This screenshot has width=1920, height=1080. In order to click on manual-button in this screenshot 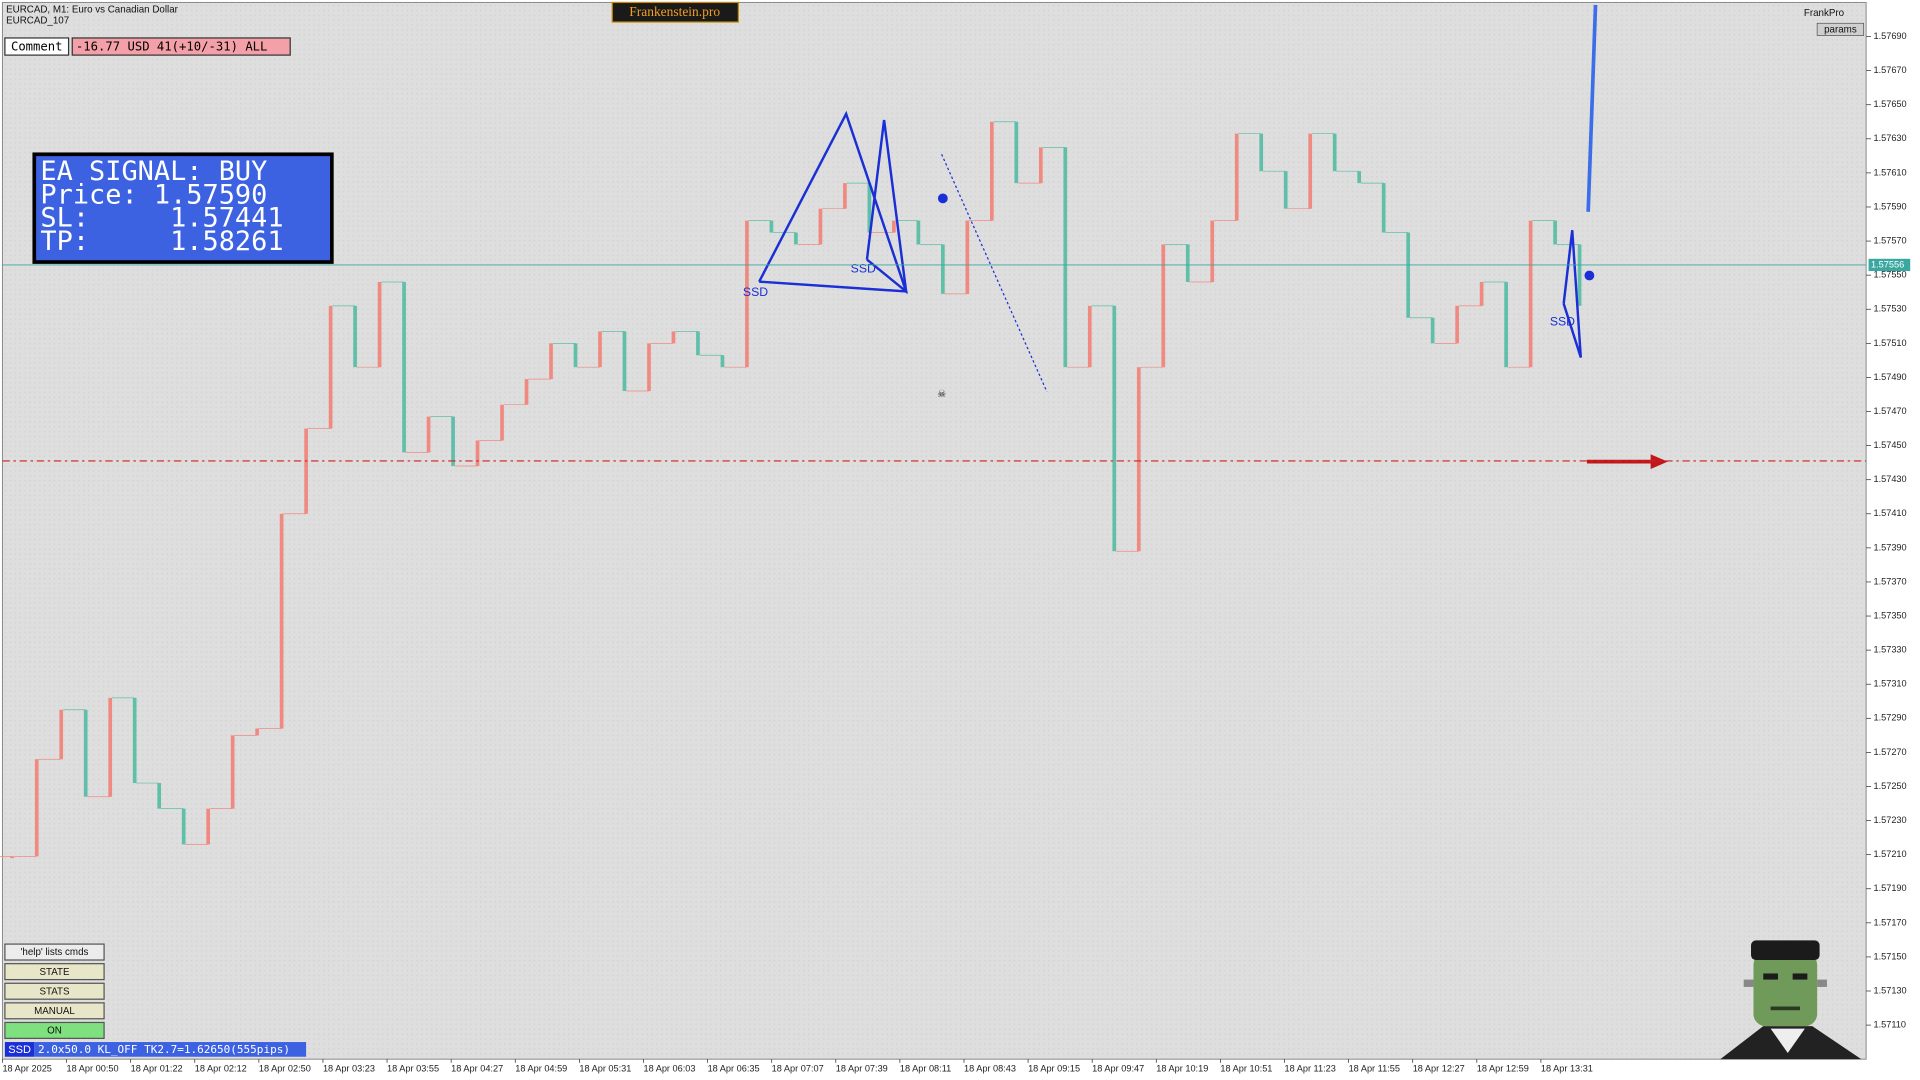, I will do `click(54, 1011)`.